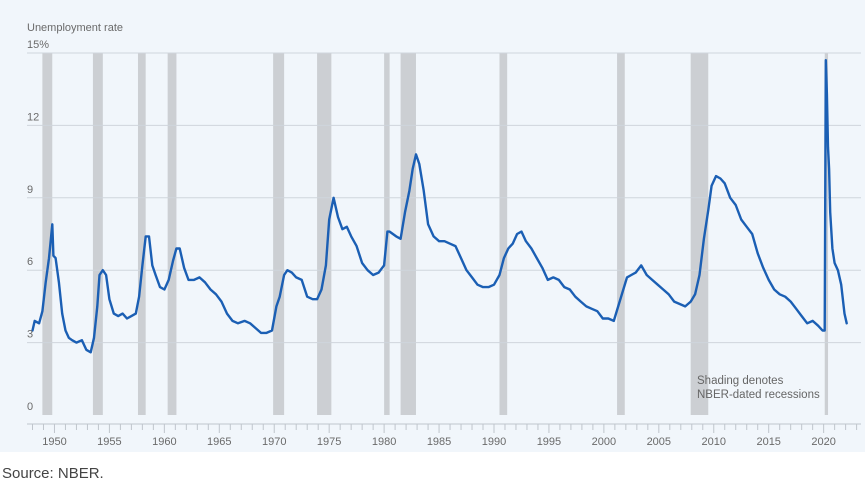 This screenshot has height=493, width=865. What do you see at coordinates (549, 442) in the screenshot?
I see `x-tick-label: 1995` at bounding box center [549, 442].